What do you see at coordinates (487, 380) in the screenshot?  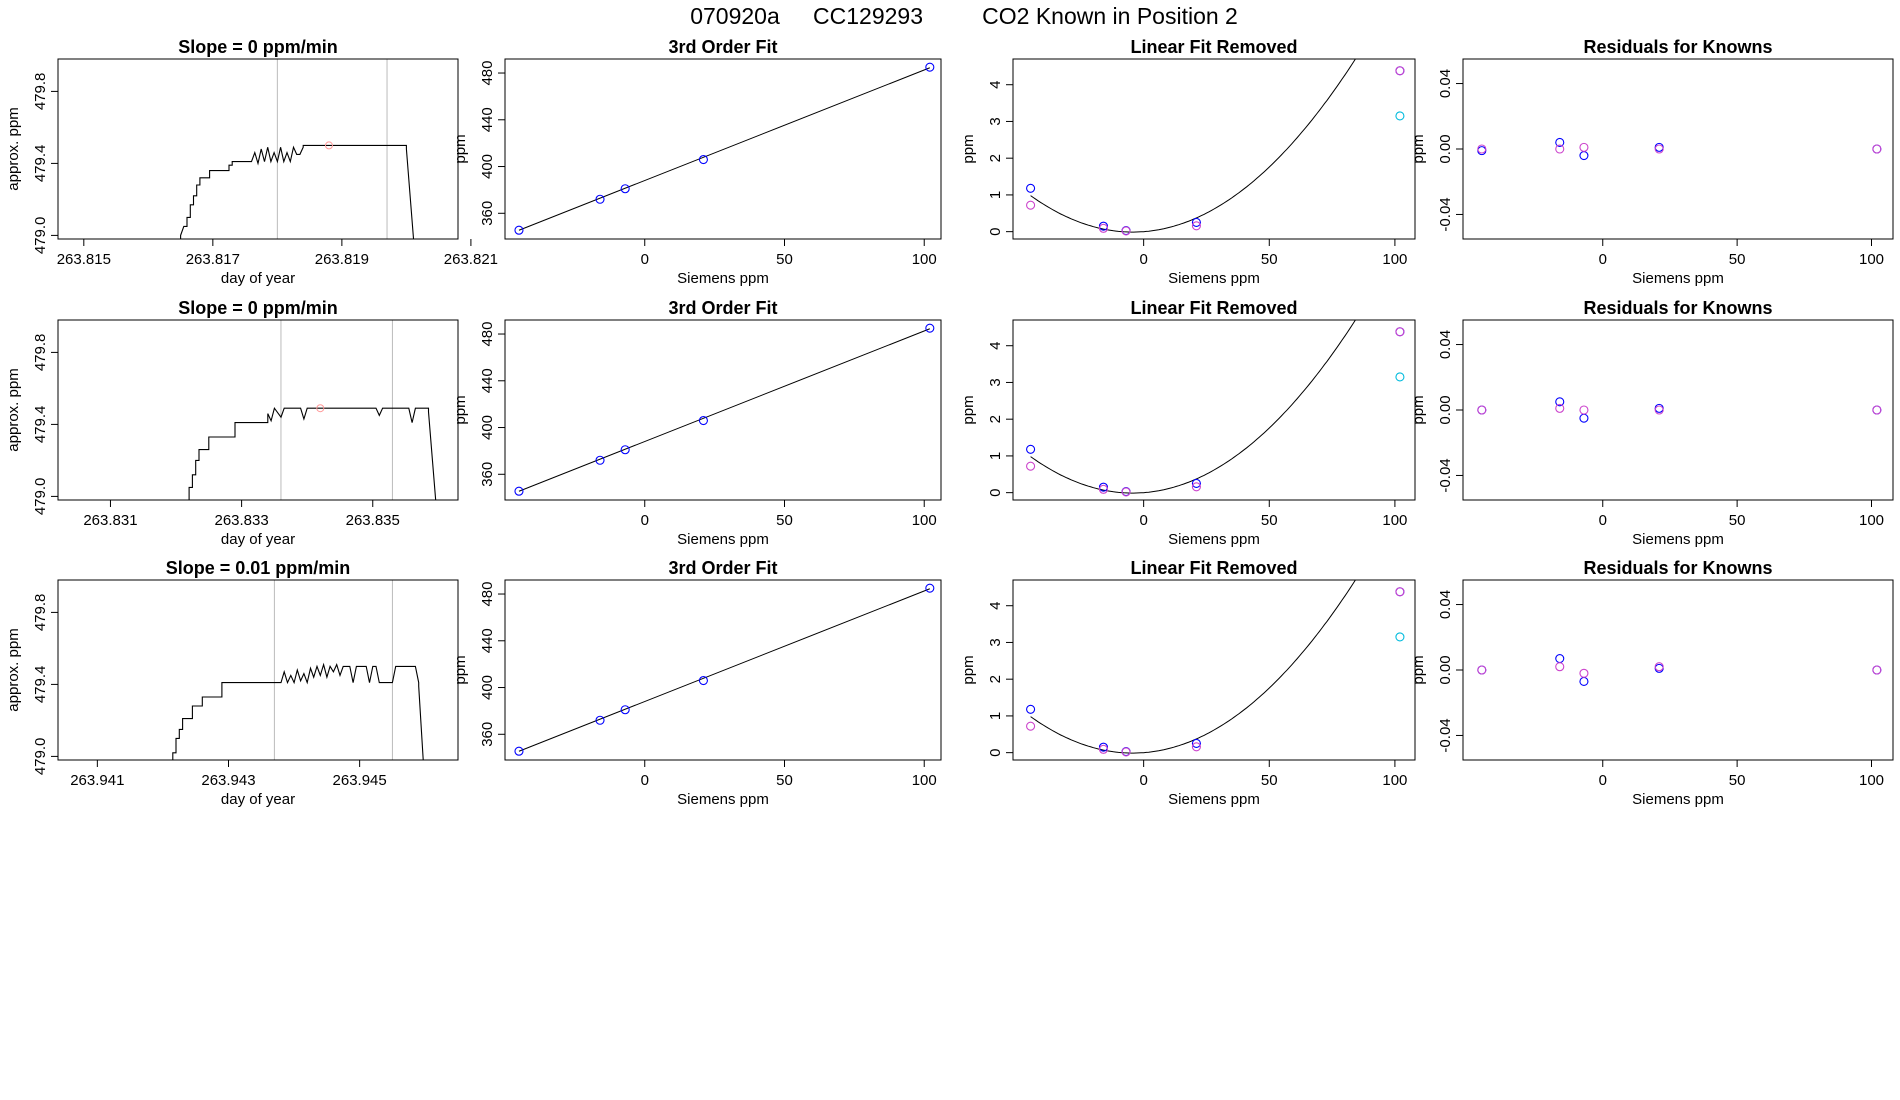 I see `y-tick-label: 440` at bounding box center [487, 380].